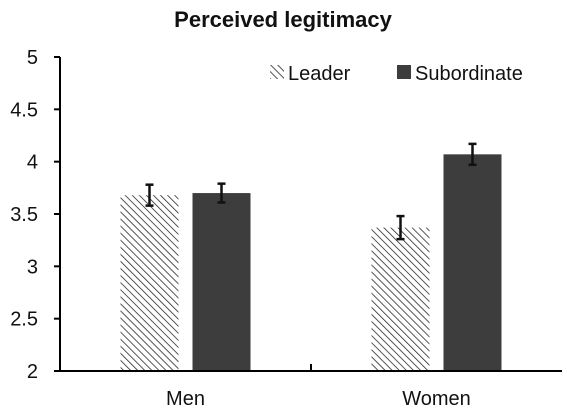 This screenshot has width=567, height=417. I want to click on legend: Leader Subordinate, so click(396, 74).